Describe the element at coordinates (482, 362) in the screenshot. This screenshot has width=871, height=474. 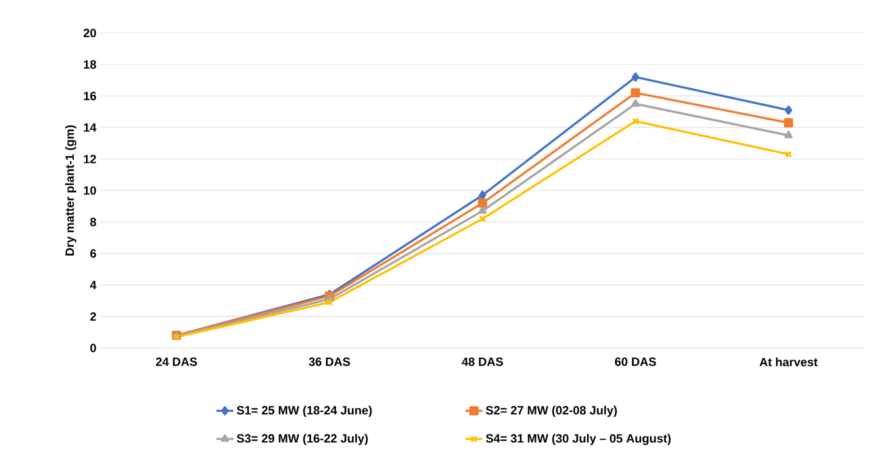
I see `x-tick-label: 48 DAS` at that location.